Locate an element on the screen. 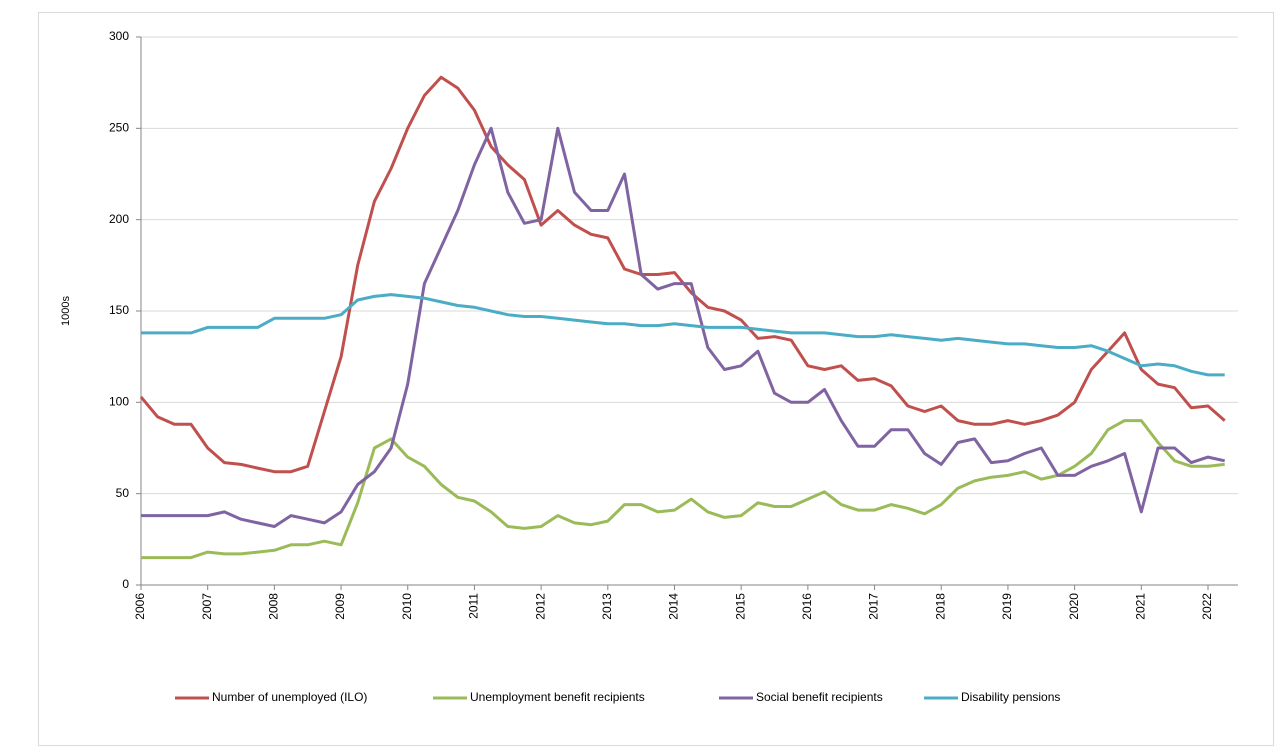  y-tick-label: 100 is located at coordinates (119, 402).